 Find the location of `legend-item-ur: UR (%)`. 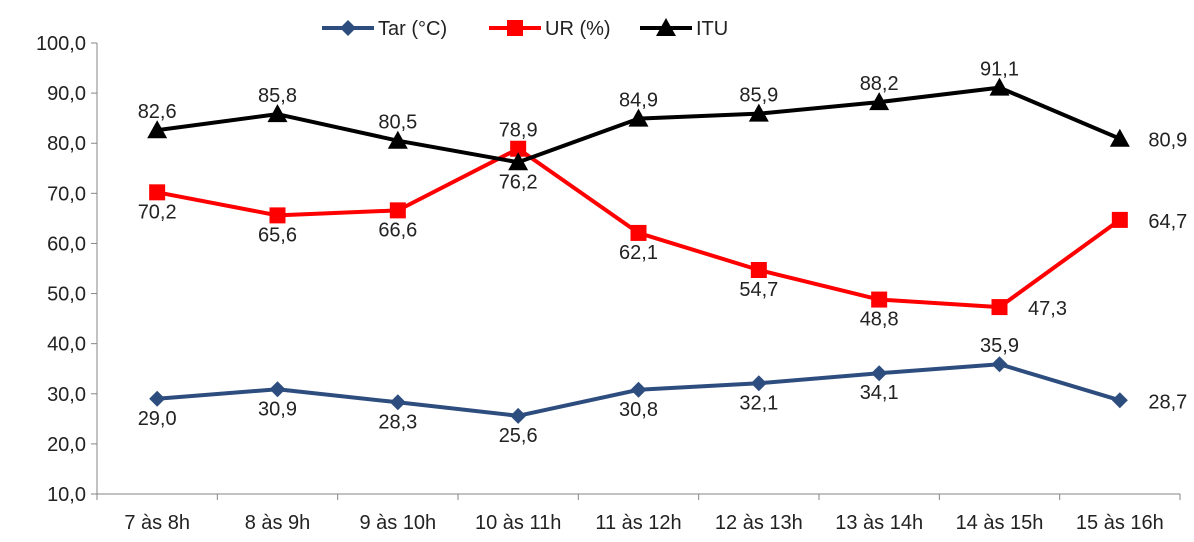

legend-item-ur: UR (%) is located at coordinates (550, 29).